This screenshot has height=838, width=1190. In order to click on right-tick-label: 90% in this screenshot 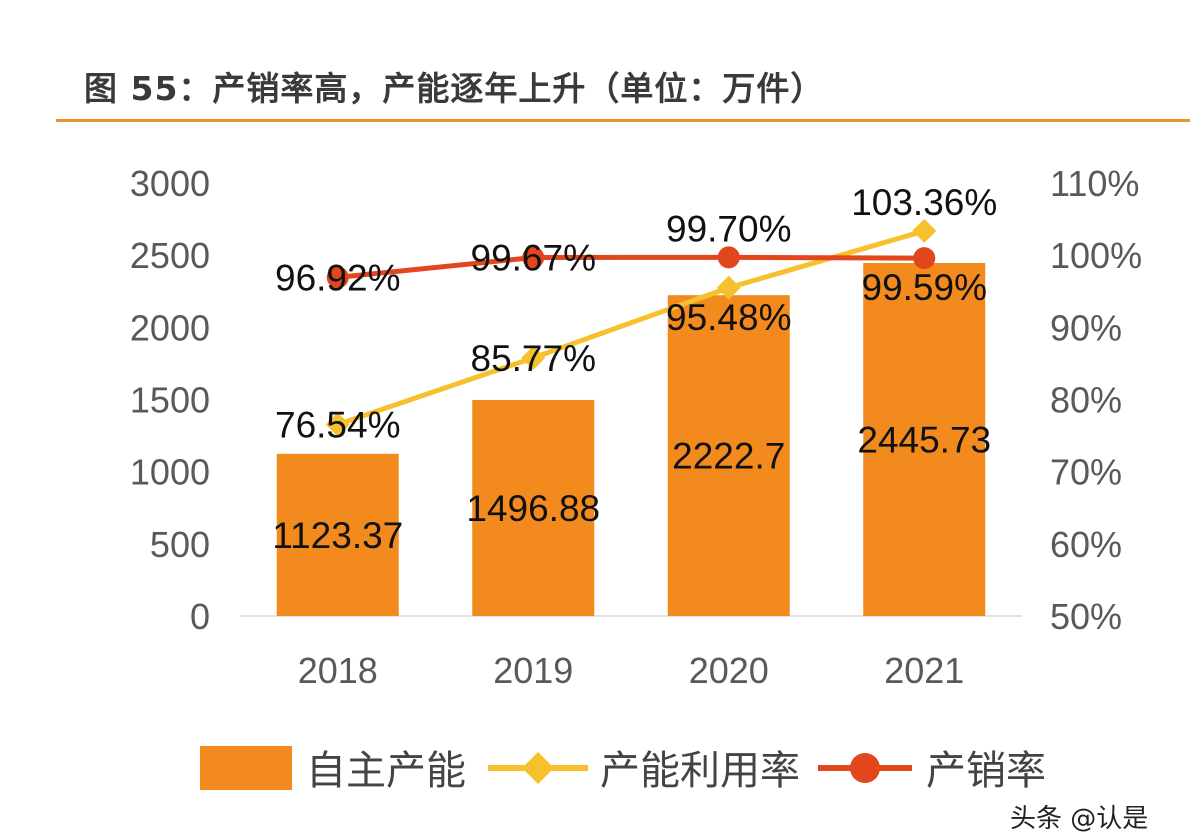, I will do `click(1086, 327)`.